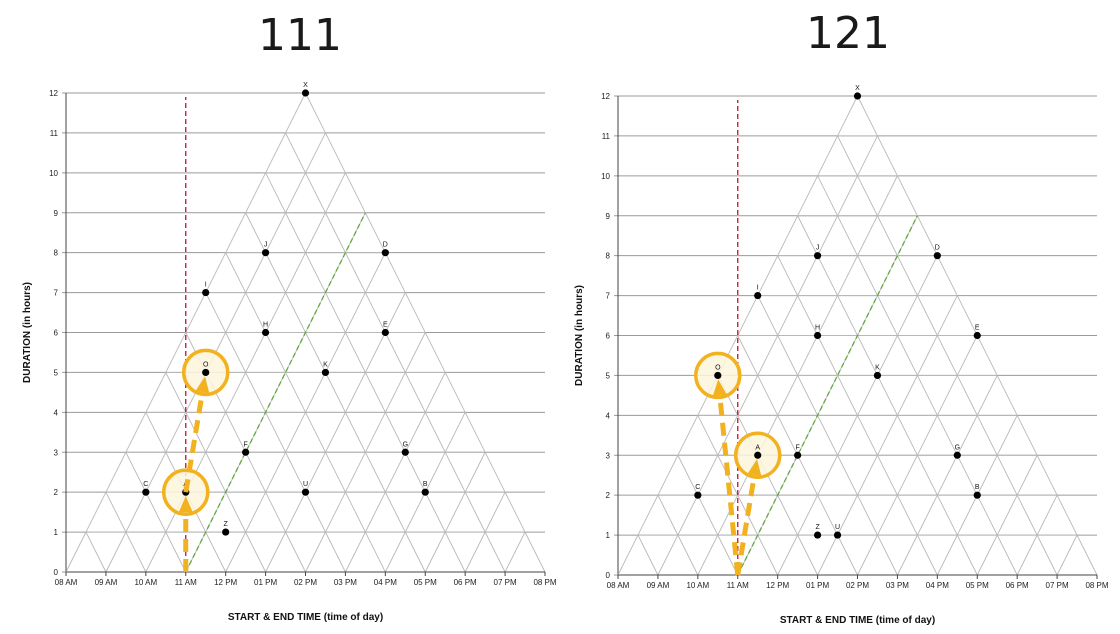 The width and height of the screenshot is (1120, 634). Describe the element at coordinates (245, 444) in the screenshot. I see `point-label: F` at that location.